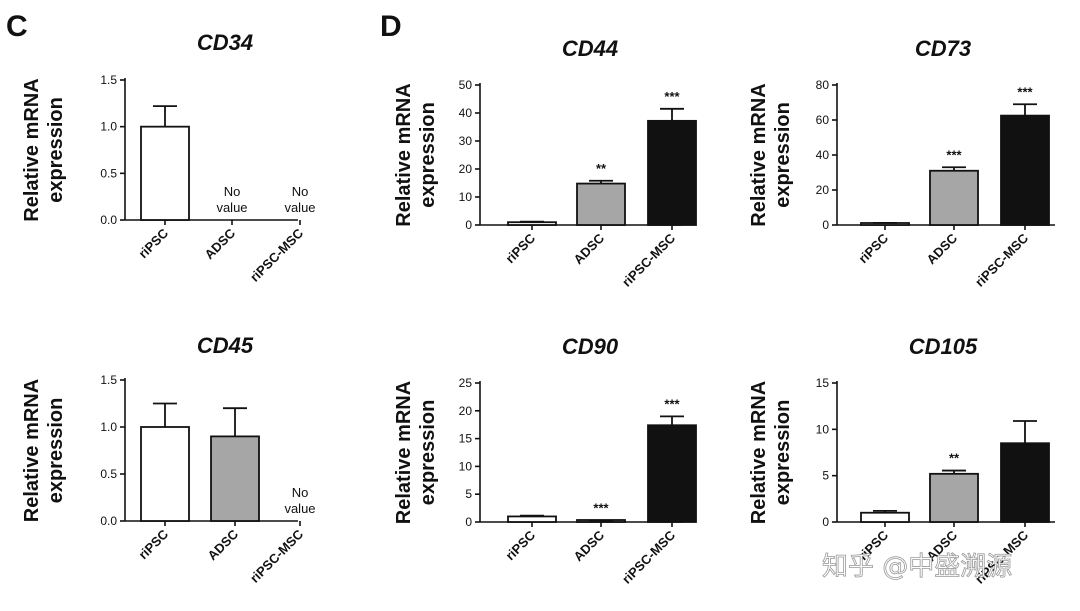  I want to click on chart-title: CD34, so click(225, 42).